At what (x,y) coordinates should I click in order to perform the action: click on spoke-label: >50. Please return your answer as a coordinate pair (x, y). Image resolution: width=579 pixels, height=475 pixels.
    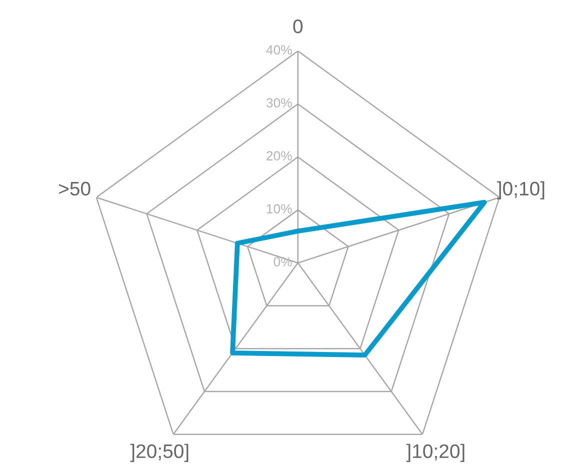
    Looking at the image, I should click on (74, 189).